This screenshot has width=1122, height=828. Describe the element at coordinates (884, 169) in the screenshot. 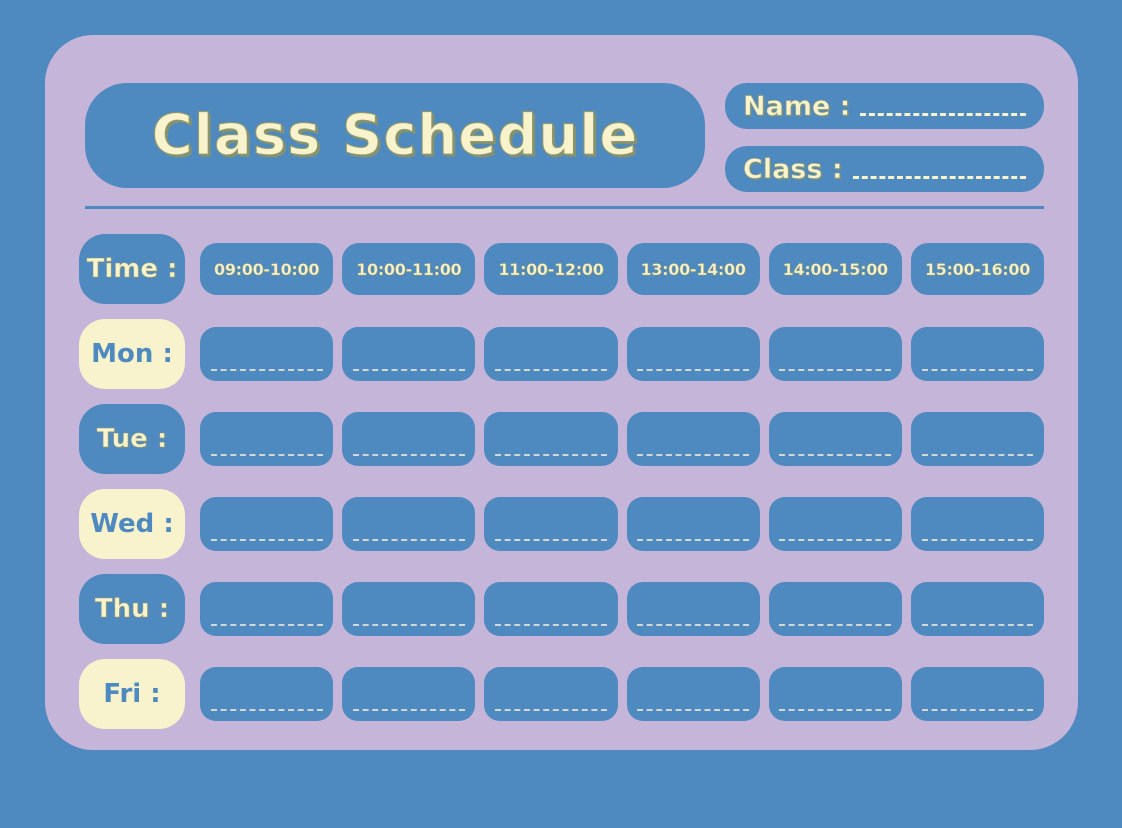

I see `class-field: Class :` at that location.